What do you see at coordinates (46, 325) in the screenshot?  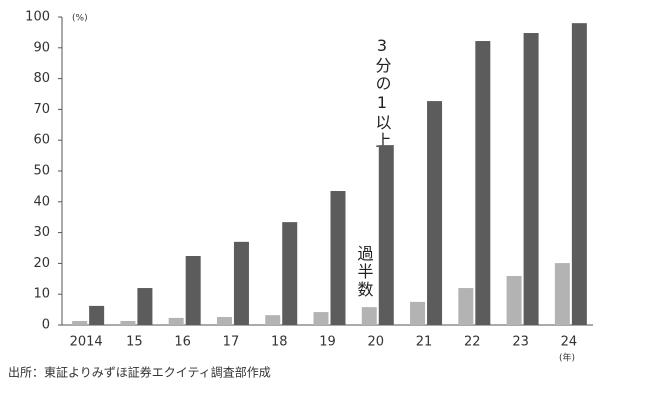 I see `y-tick-label: 0` at bounding box center [46, 325].